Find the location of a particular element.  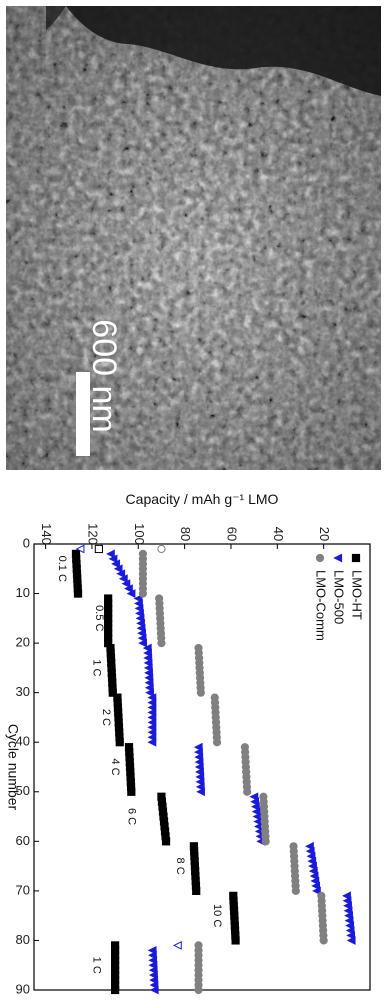

cycle-tick-label: 40 is located at coordinates (23, 741).